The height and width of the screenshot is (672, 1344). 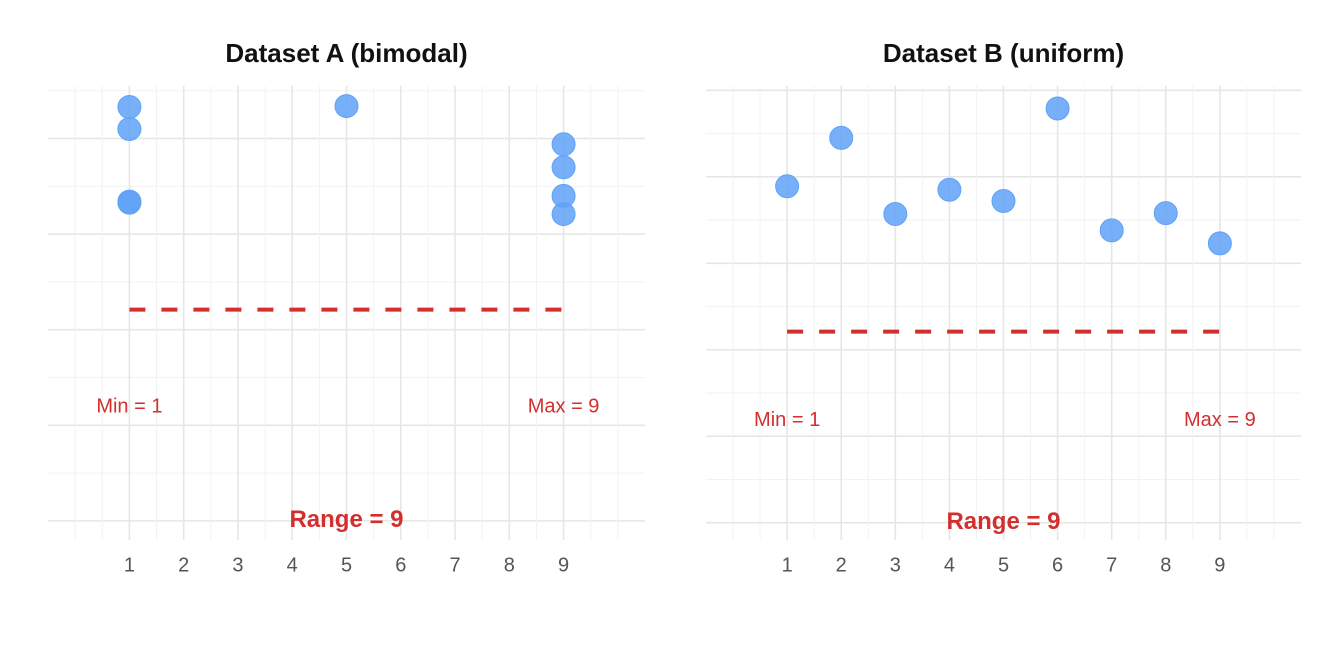 I want to click on chart-title: Dataset B (uniform), so click(x=1003, y=53).